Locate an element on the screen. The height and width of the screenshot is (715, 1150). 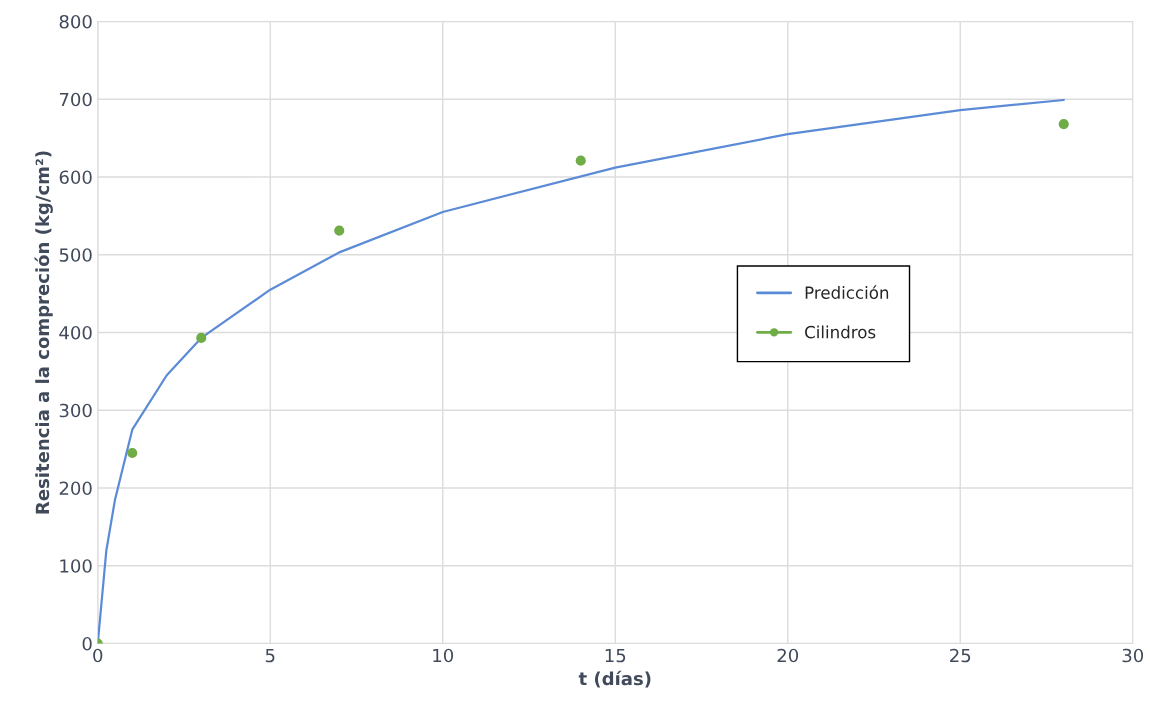
x-axis-title: t (días) is located at coordinates (614, 679).